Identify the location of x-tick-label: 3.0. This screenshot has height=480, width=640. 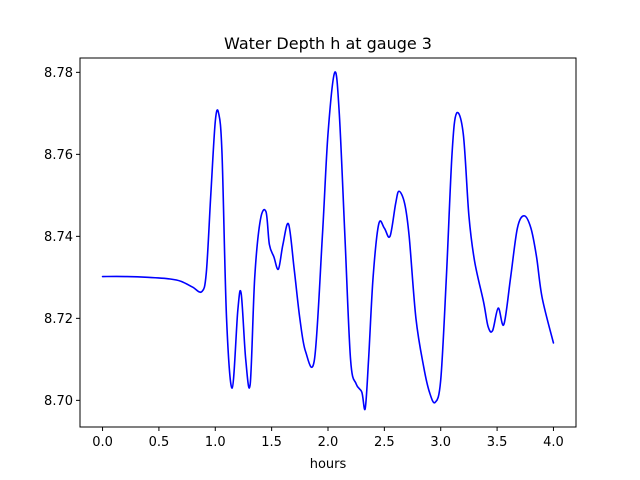
(440, 442).